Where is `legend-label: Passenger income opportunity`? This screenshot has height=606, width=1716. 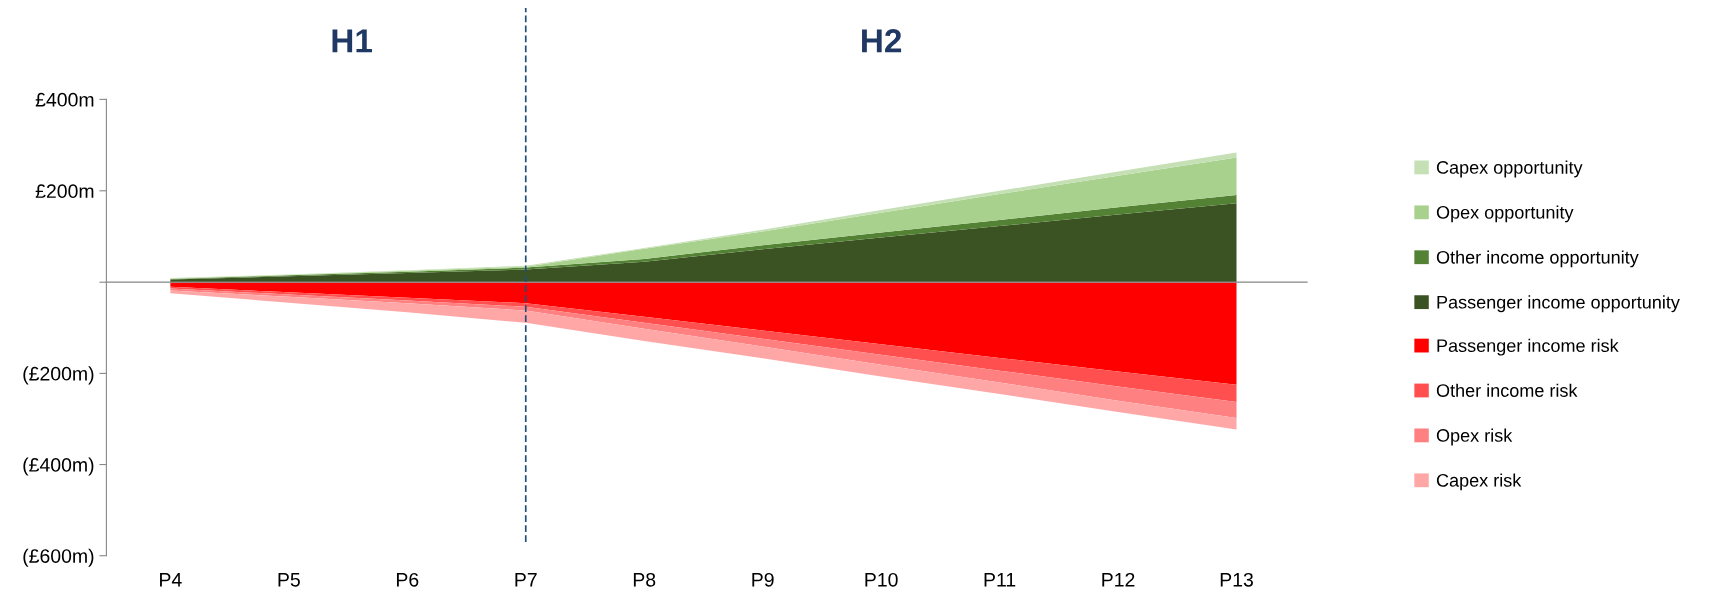
legend-label: Passenger income opportunity is located at coordinates (1558, 304).